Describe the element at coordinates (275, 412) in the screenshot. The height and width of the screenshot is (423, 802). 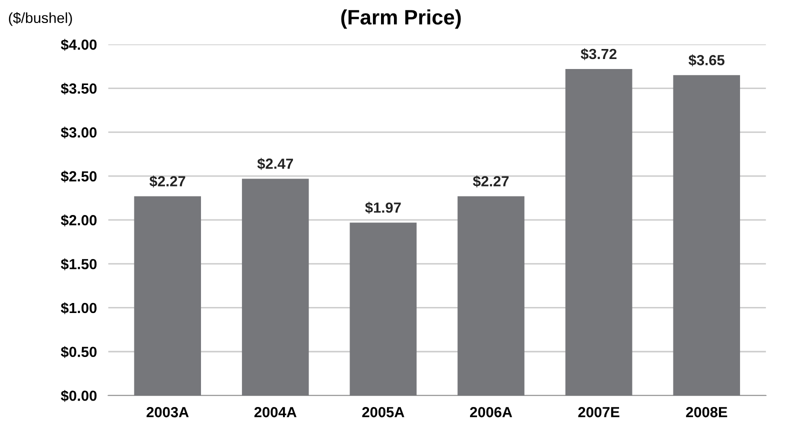
I see `x-tick-label: 2004A` at that location.